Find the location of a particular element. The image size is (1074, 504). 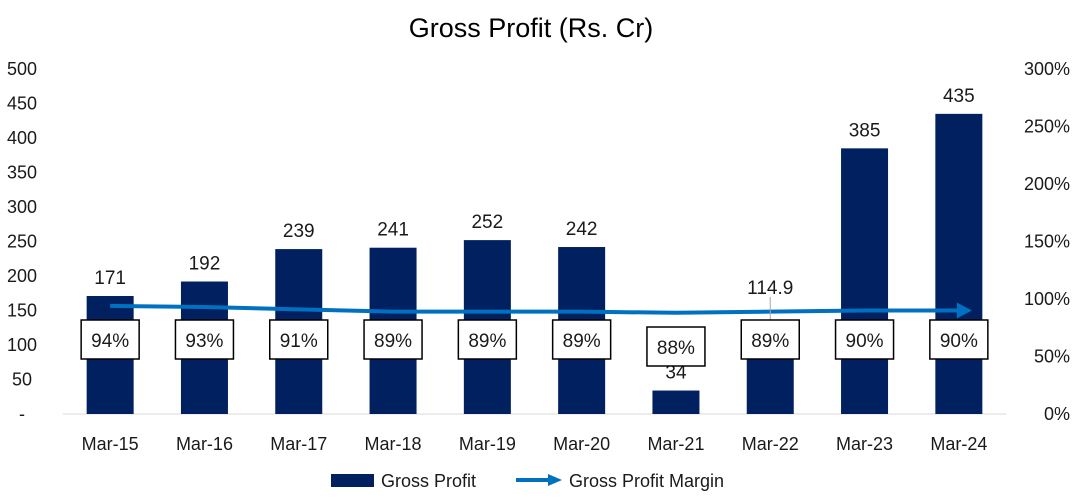

bar-data-label: 252 is located at coordinates (487, 222).